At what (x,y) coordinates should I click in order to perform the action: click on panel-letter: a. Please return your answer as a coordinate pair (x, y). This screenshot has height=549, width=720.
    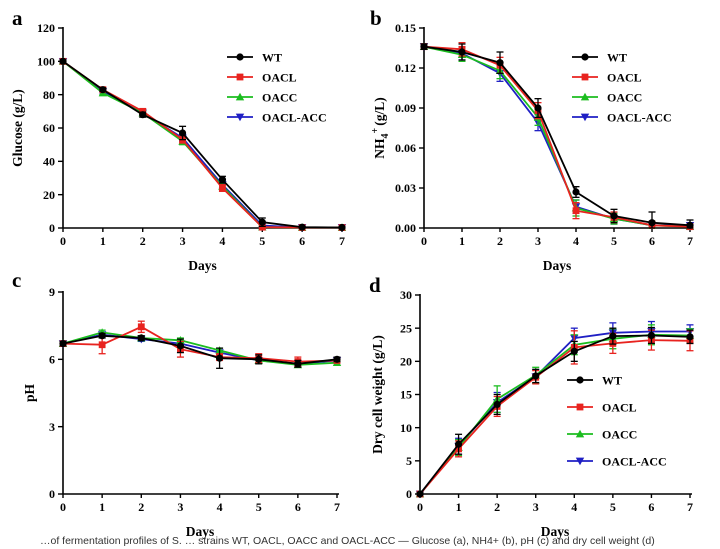
    Looking at the image, I should click on (17, 18).